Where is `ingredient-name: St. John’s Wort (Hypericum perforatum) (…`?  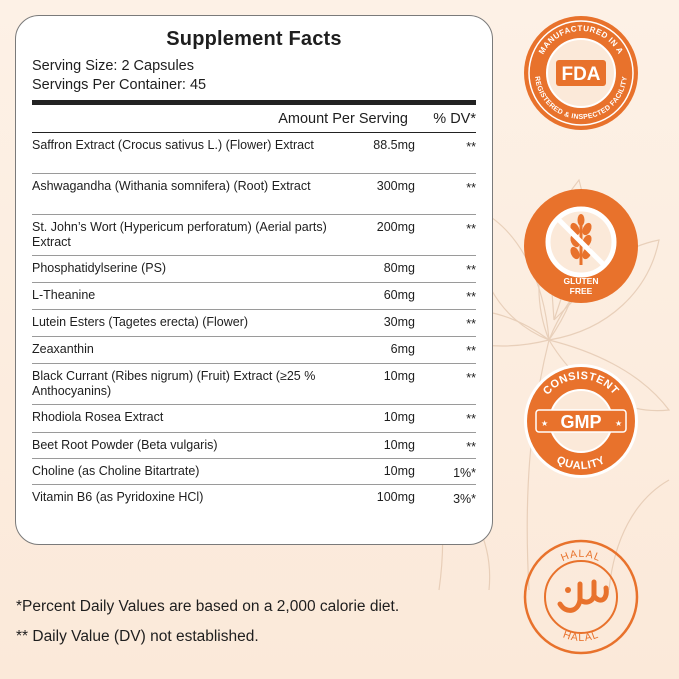
ingredient-name: St. John’s Wort (Hypericum perforatum) (… is located at coordinates (179, 234).